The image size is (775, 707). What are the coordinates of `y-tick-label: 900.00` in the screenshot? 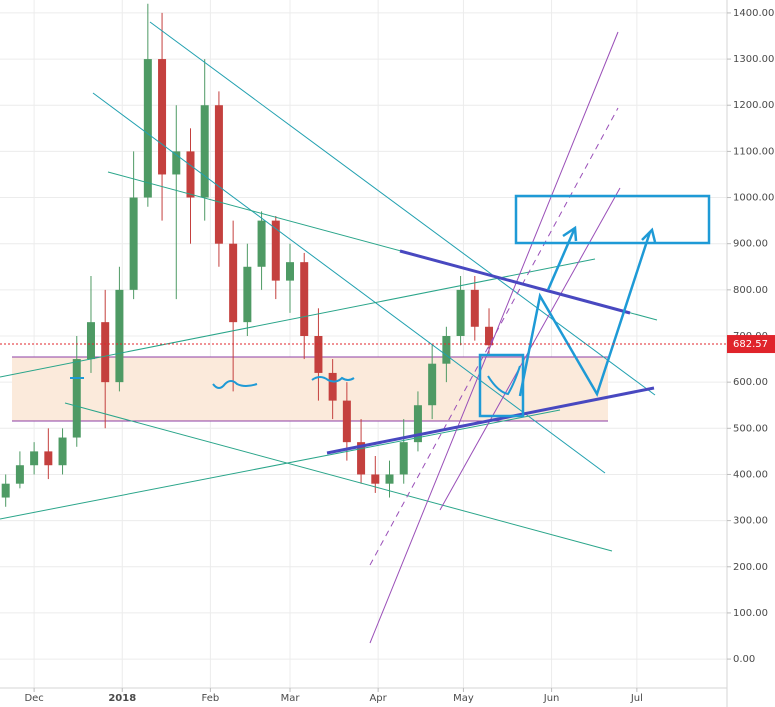 It's located at (750, 244).